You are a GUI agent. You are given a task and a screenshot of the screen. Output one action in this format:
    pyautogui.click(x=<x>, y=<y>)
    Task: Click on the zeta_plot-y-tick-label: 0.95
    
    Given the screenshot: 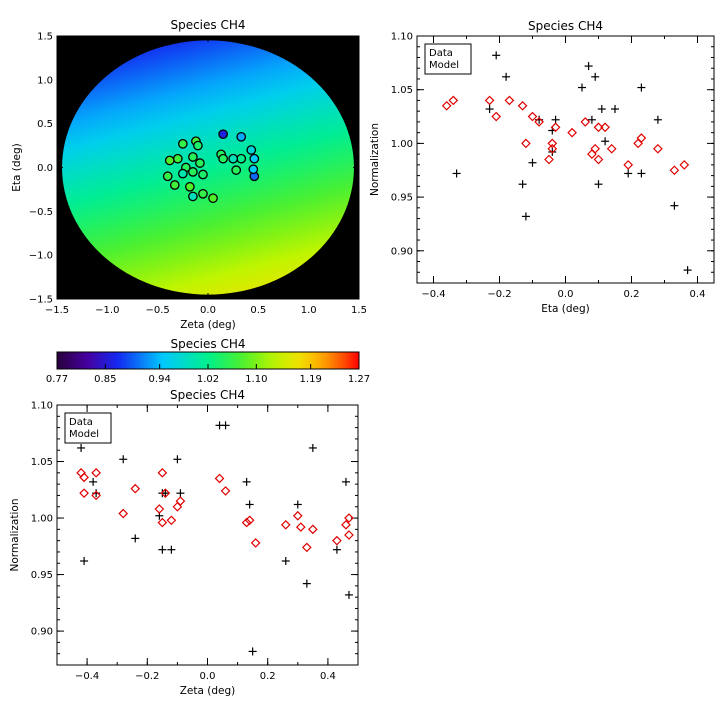 What is the action you would take?
    pyautogui.click(x=42, y=575)
    